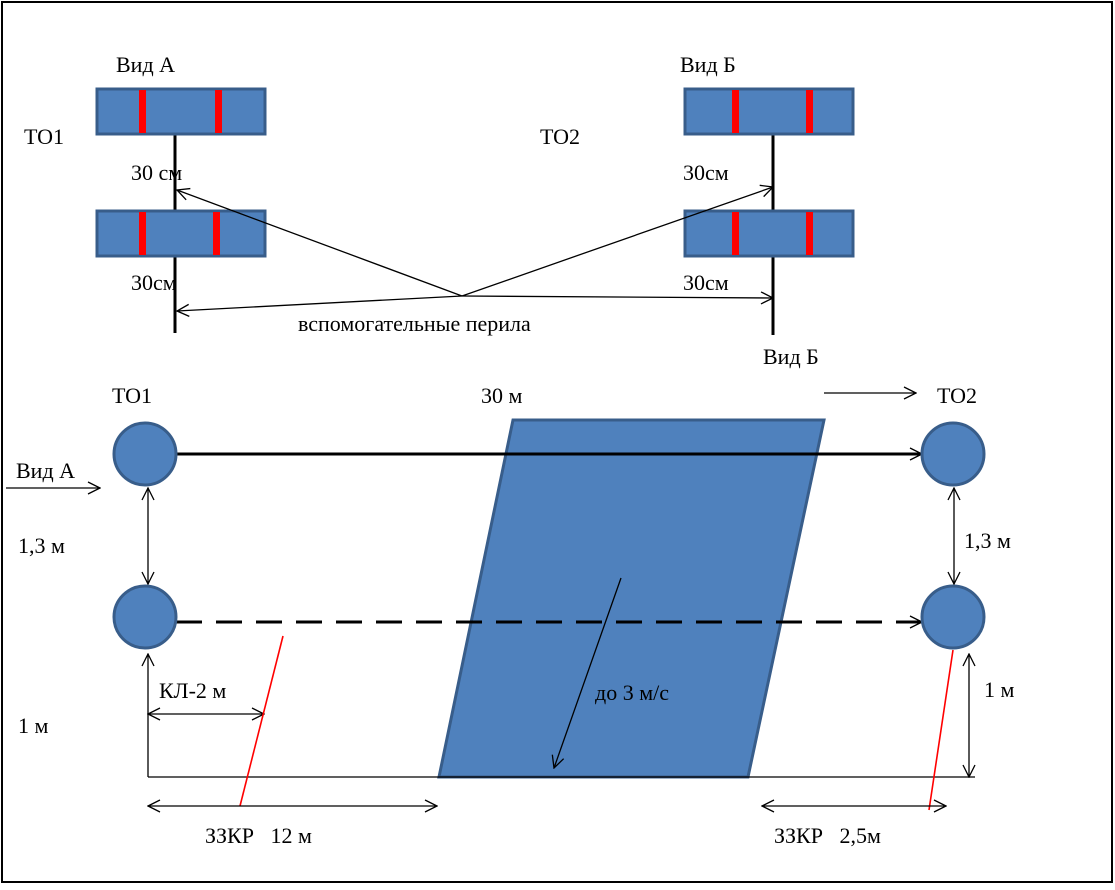 The width and height of the screenshot is (1115, 890). Describe the element at coordinates (33, 725) in the screenshot. I see `left-bank-label: 1 м` at that location.